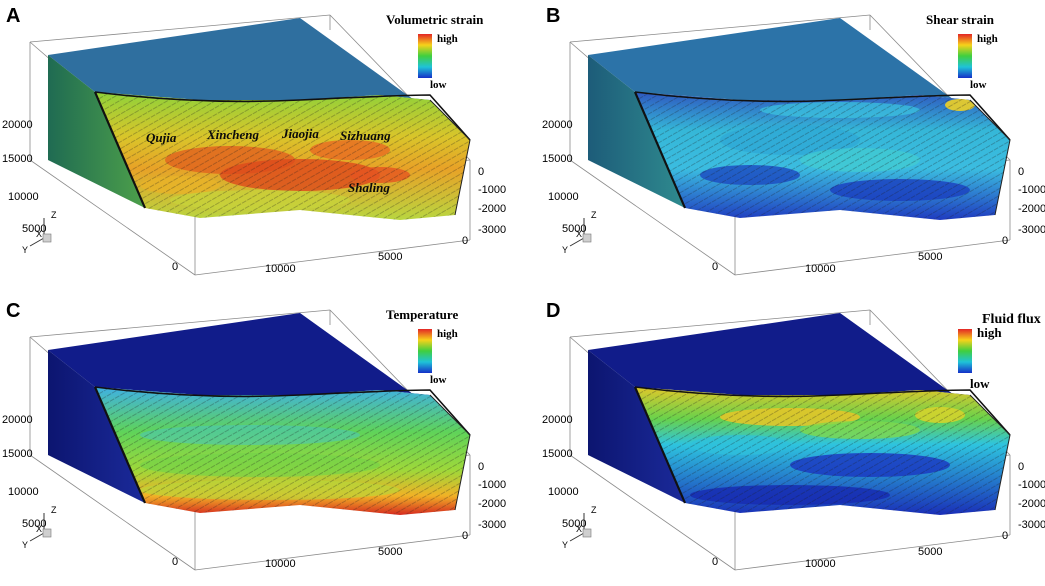 This screenshot has width=1045, height=586. What do you see at coordinates (13, 311) in the screenshot?
I see `panel-letter: C` at bounding box center [13, 311].